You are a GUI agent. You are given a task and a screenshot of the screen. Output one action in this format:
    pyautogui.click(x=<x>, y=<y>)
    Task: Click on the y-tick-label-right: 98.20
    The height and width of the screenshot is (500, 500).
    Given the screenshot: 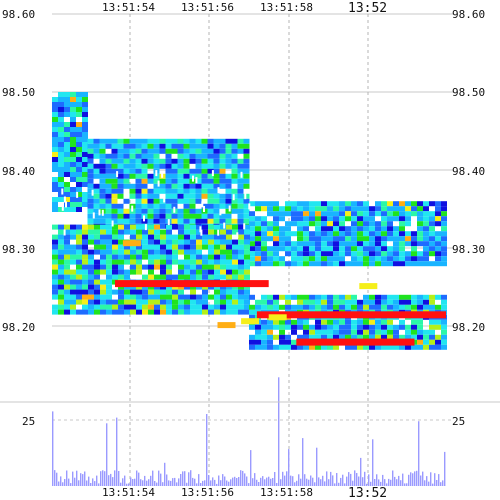 What is the action you would take?
    pyautogui.click(x=468, y=327)
    